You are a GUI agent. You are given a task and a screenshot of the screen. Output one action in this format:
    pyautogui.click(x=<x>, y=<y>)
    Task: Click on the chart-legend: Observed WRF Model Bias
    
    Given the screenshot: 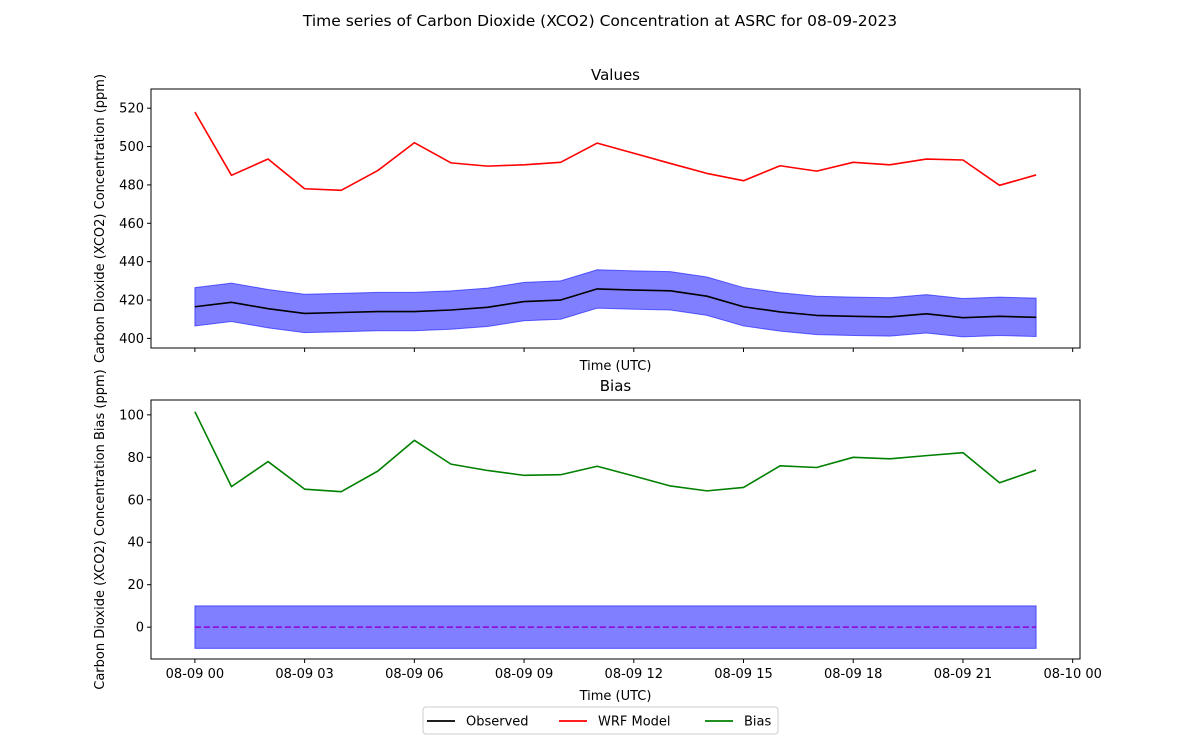 What is the action you would take?
    pyautogui.click(x=600, y=720)
    